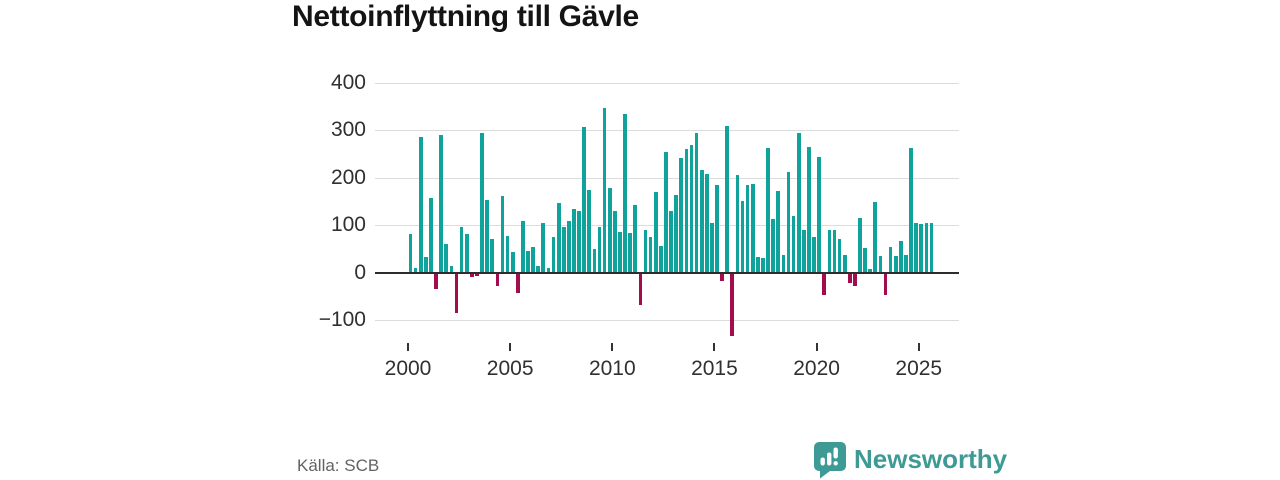  What do you see at coordinates (890, 259) in the screenshot?
I see `bar-2023-q3` at bounding box center [890, 259].